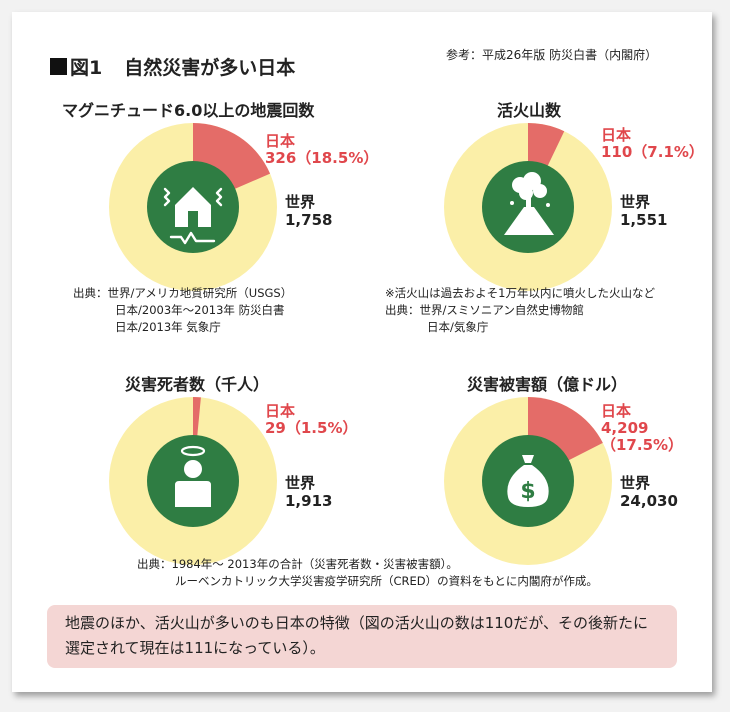 This screenshot has width=730, height=712. I want to click on pie-chart-damage: $, so click(528, 481).